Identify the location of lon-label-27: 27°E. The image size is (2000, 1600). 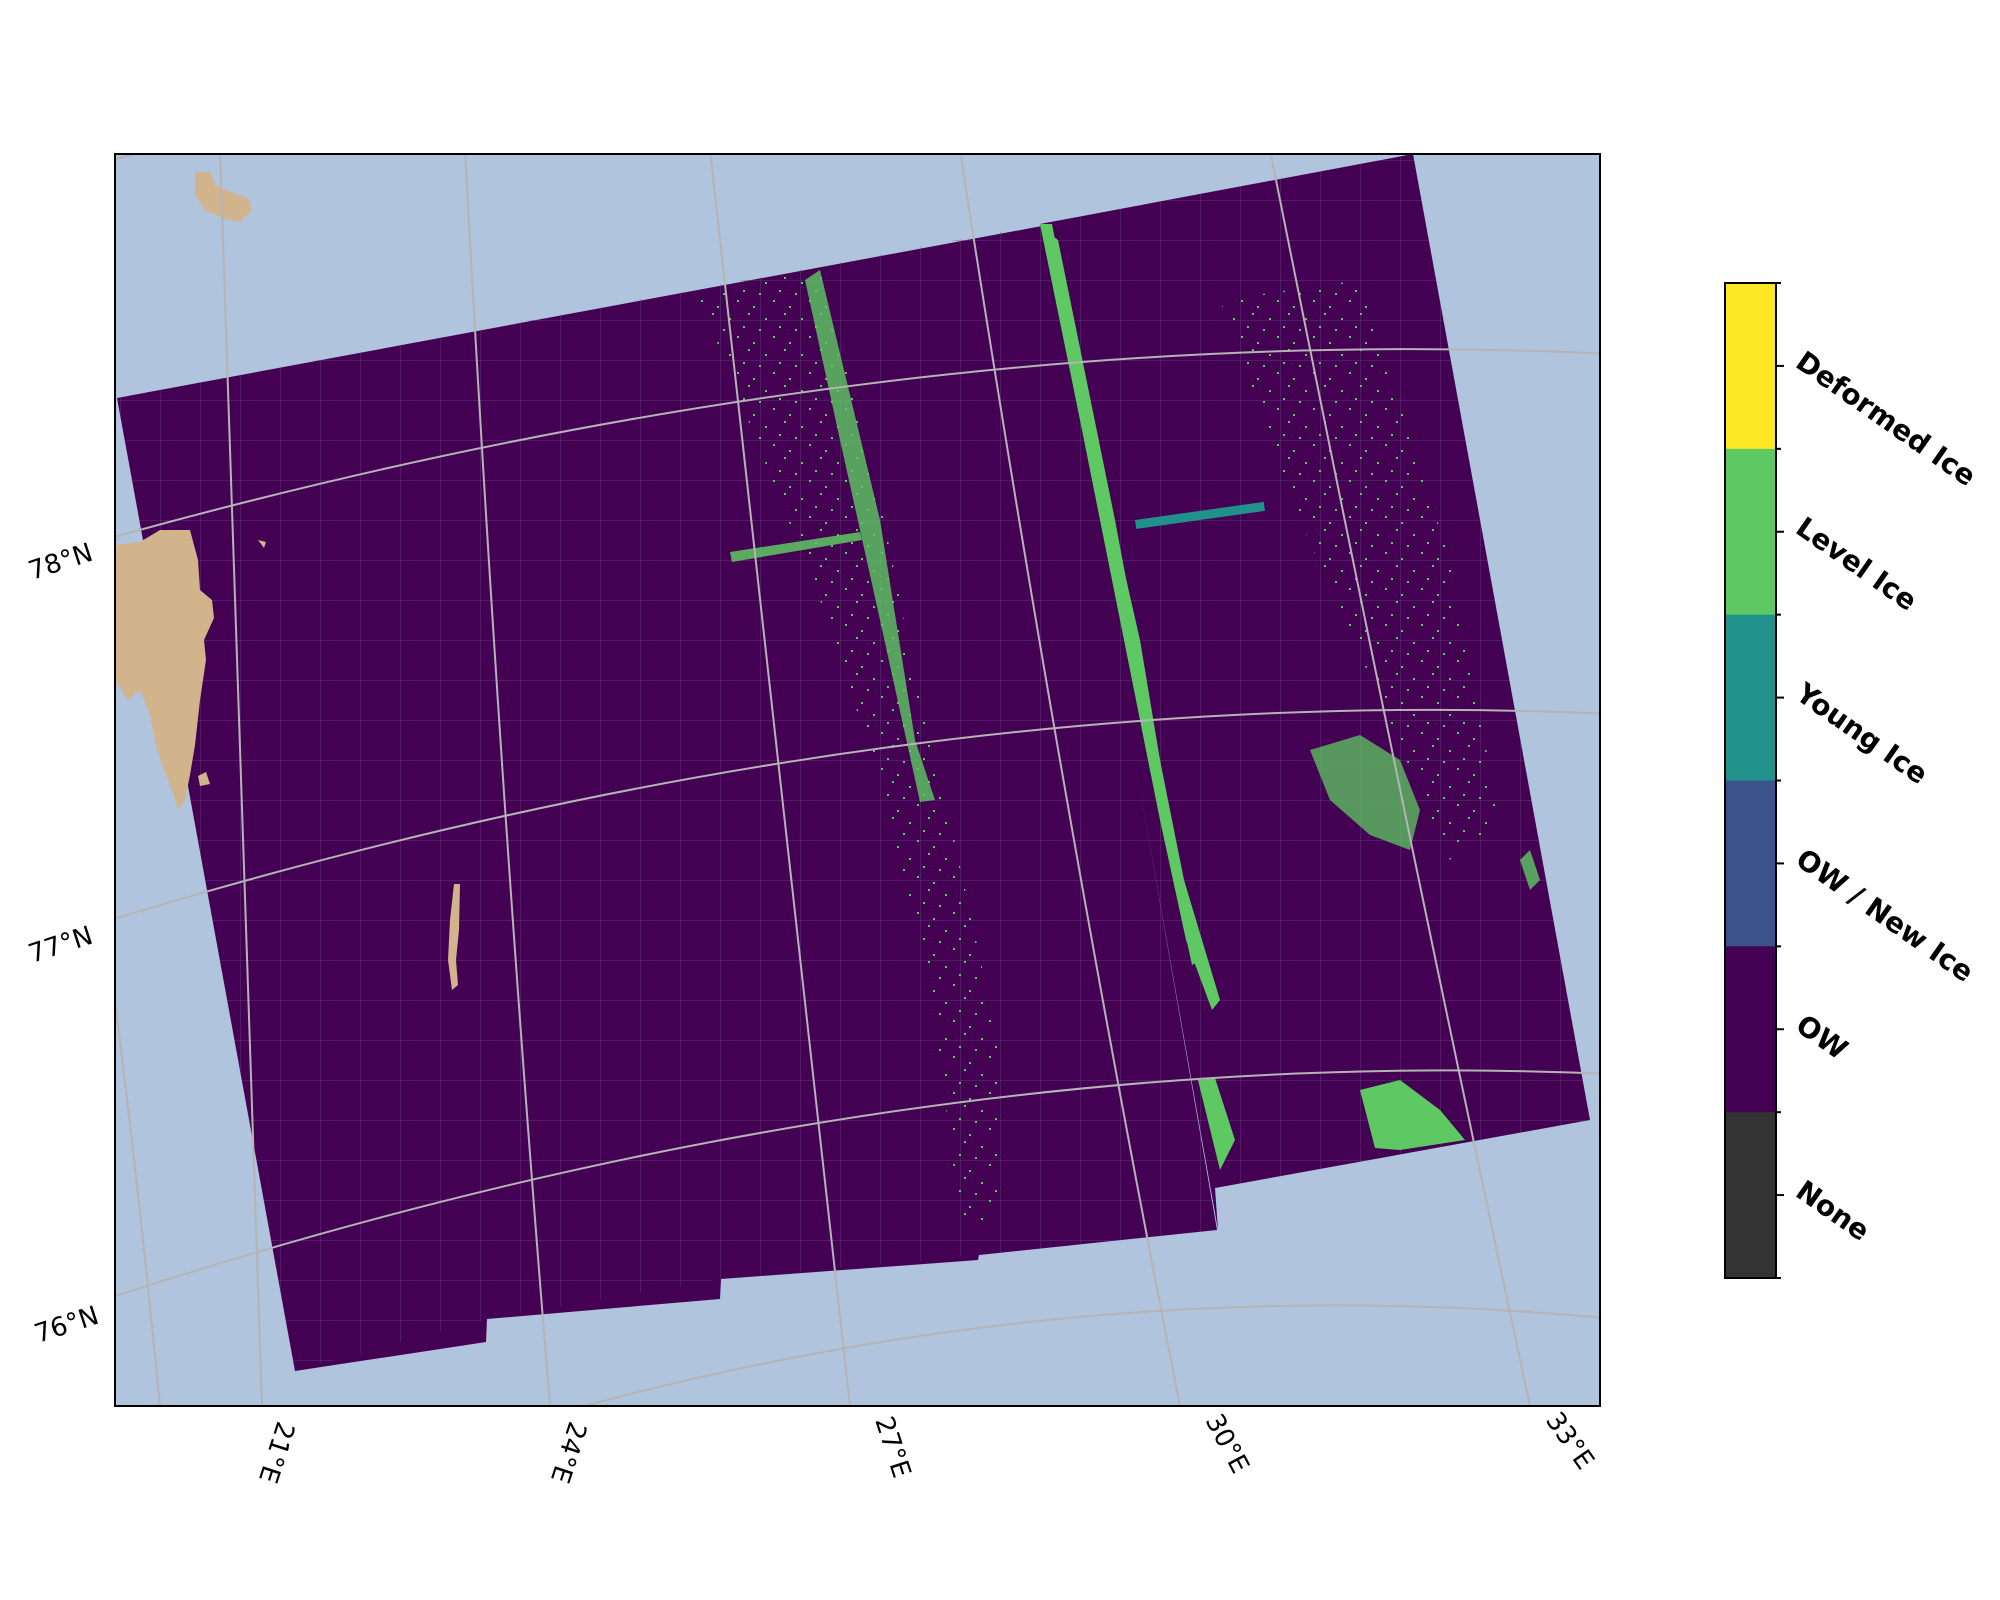
(892, 1447).